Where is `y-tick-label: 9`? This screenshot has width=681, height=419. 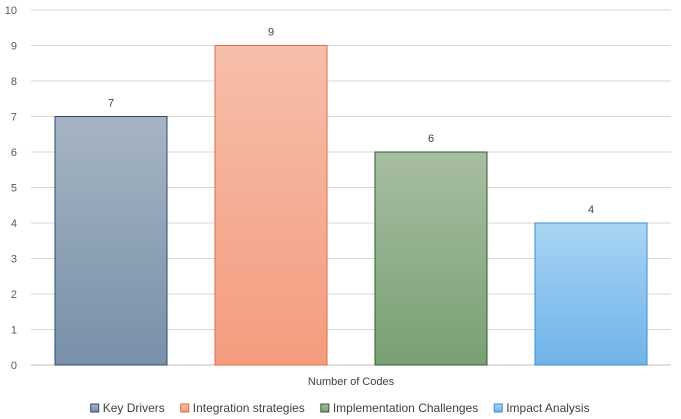 y-tick-label: 9 is located at coordinates (14, 47).